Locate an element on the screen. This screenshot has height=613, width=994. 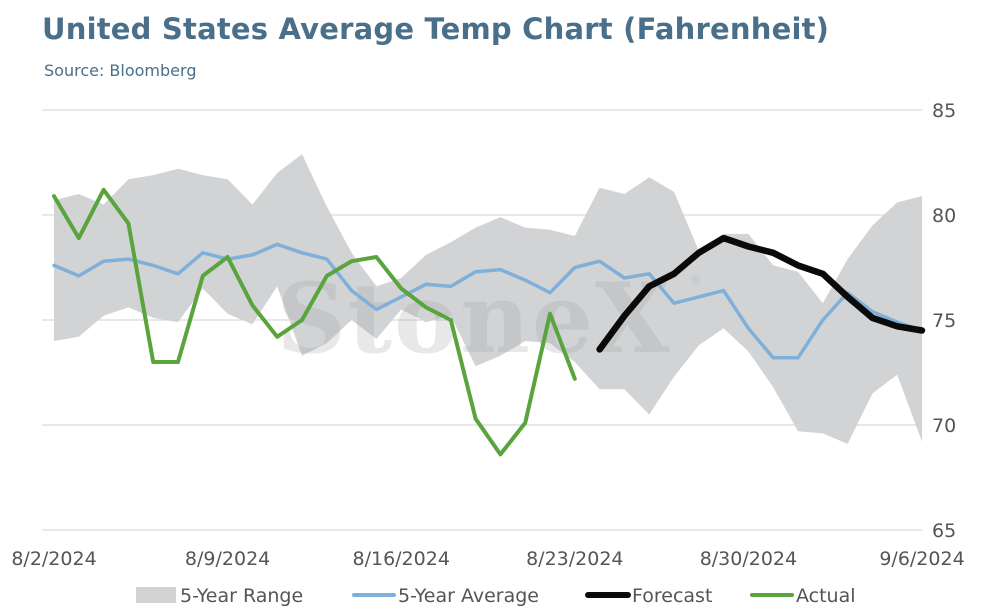
forecast-line is located at coordinates (761, 293).